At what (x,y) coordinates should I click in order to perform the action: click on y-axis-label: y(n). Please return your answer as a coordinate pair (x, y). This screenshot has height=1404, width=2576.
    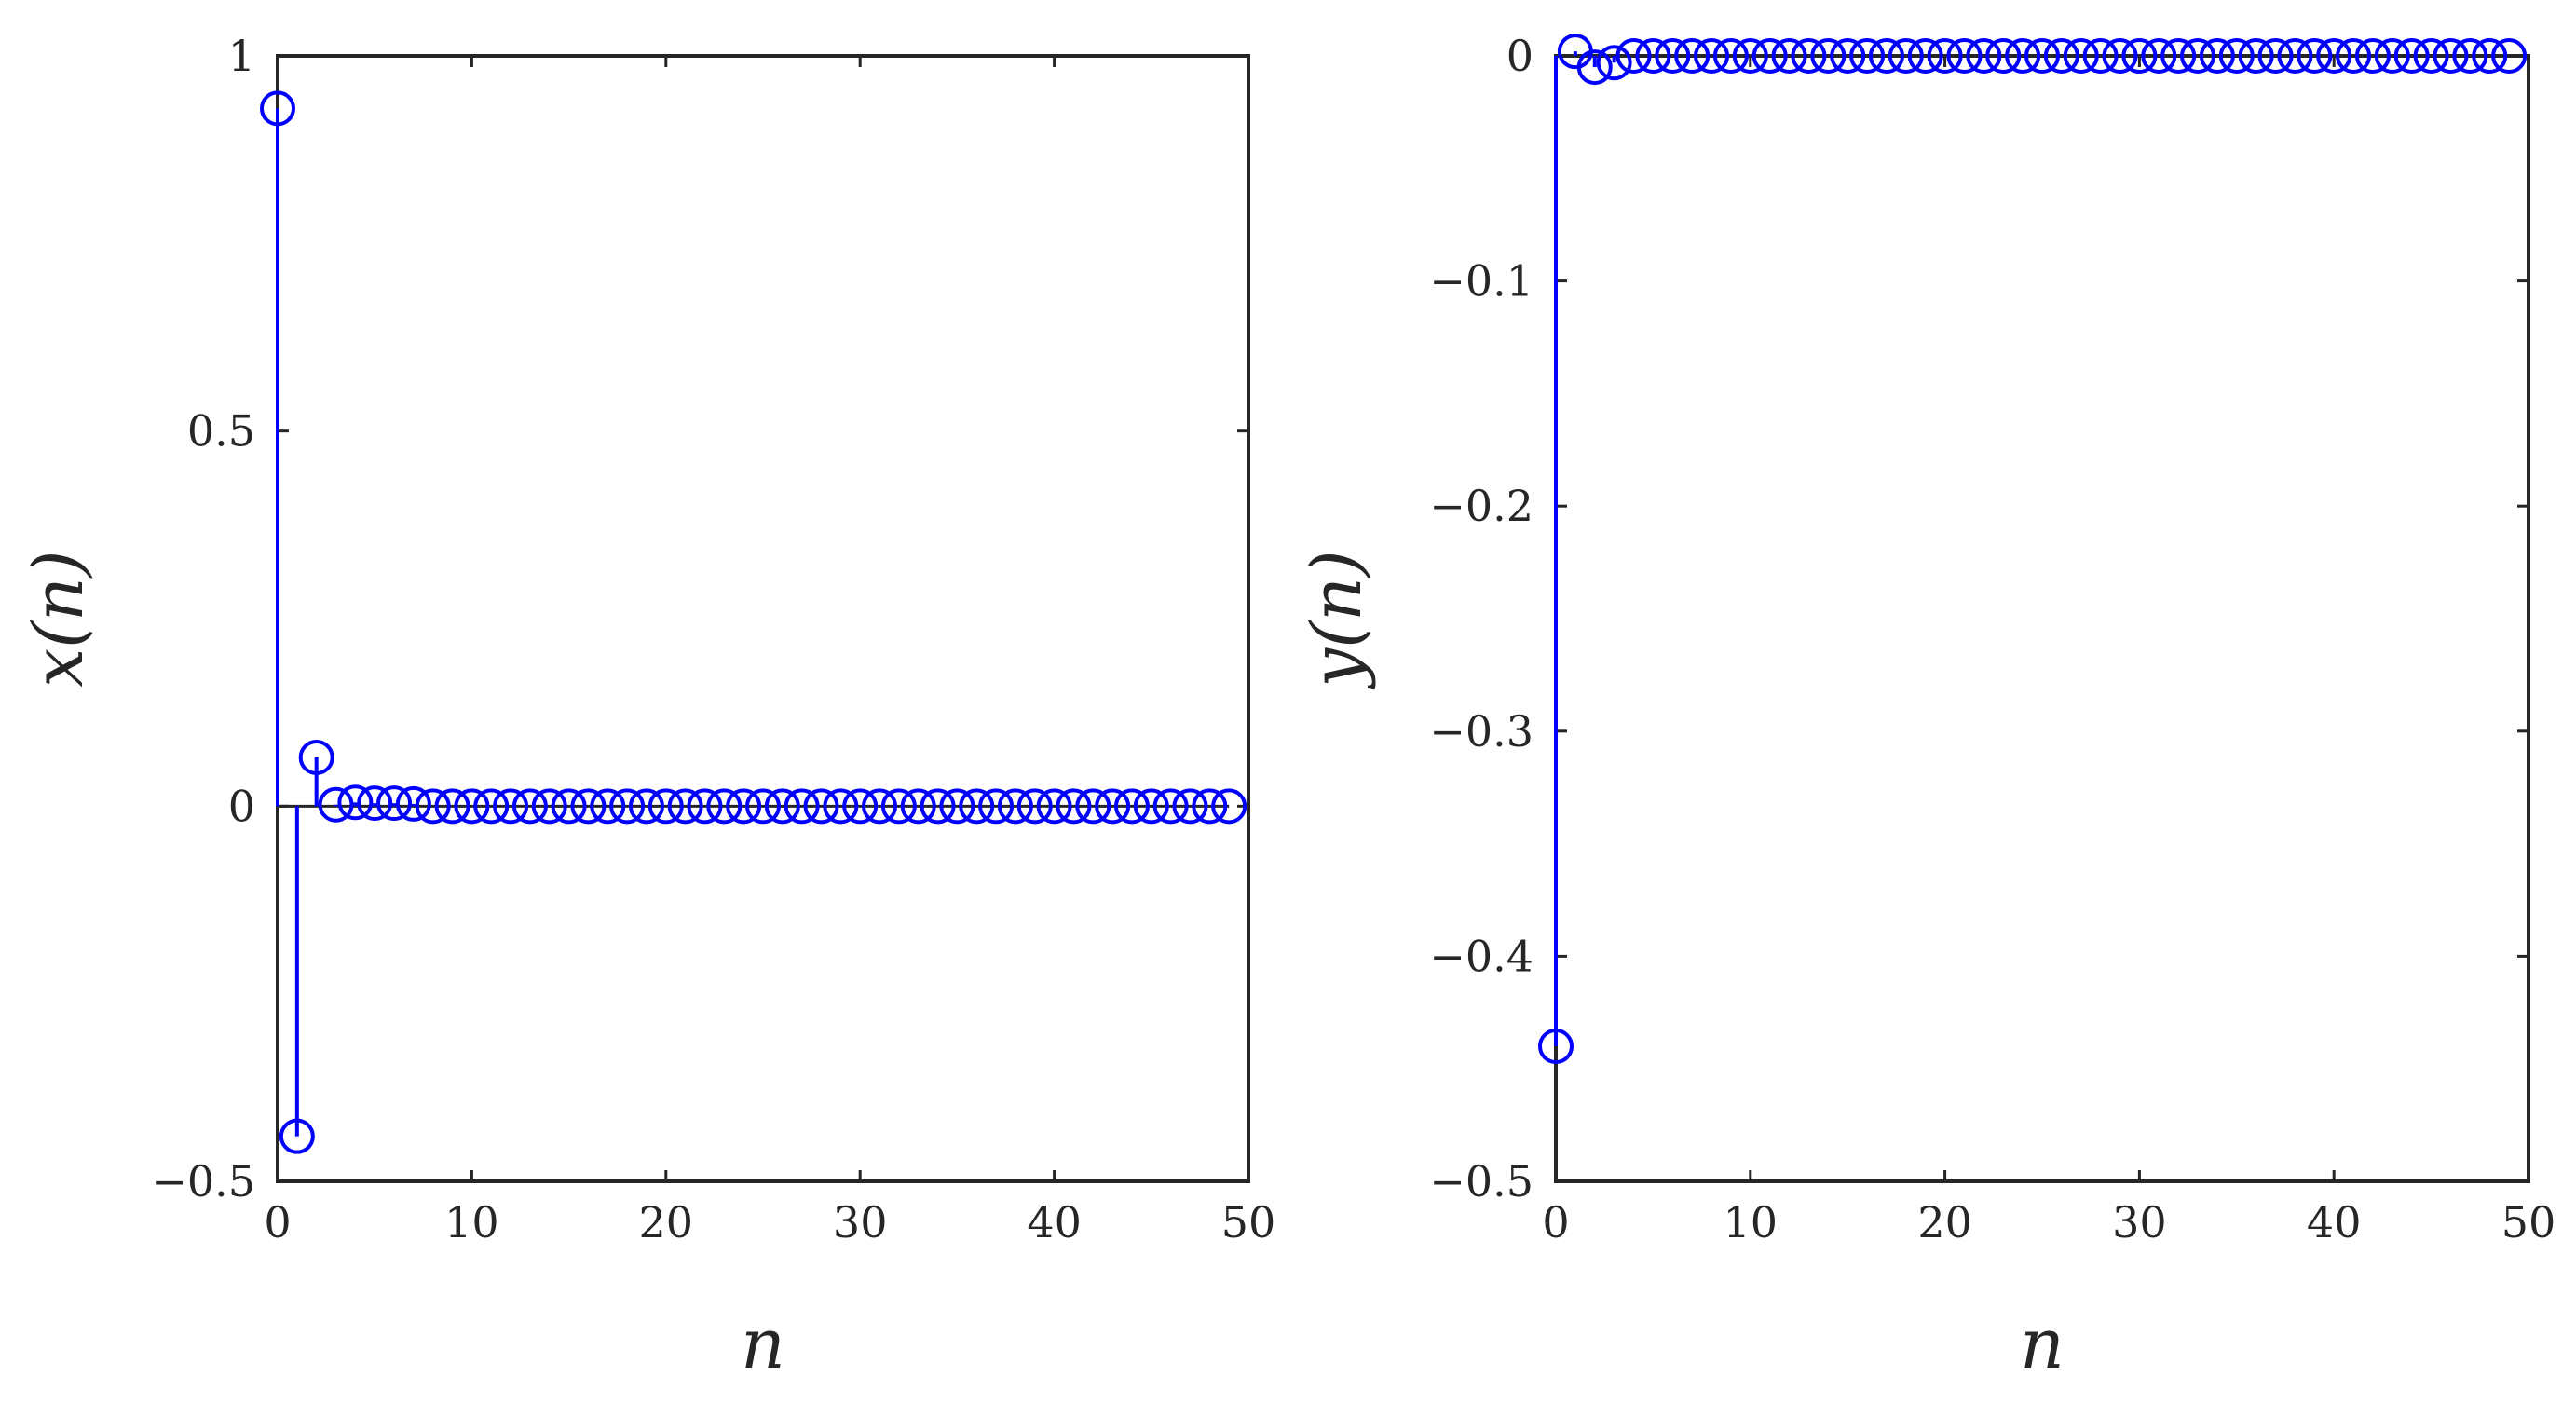
    Looking at the image, I should click on (1337, 619).